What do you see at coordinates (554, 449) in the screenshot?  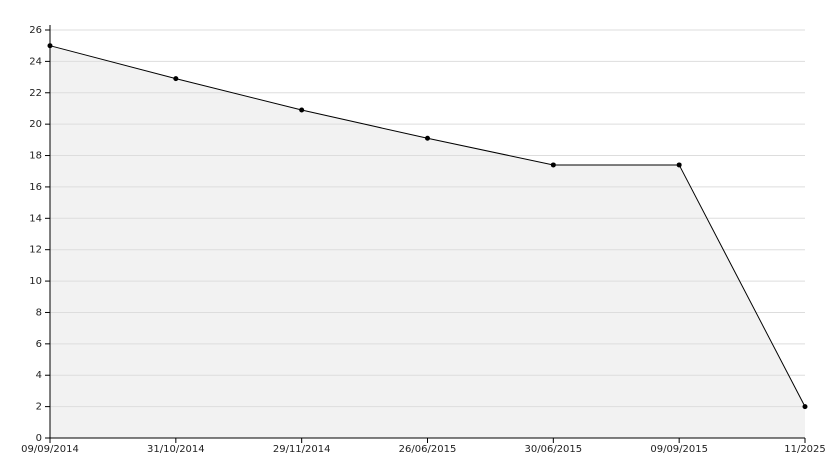 I see `x-tick-label: 30/06/2015` at bounding box center [554, 449].